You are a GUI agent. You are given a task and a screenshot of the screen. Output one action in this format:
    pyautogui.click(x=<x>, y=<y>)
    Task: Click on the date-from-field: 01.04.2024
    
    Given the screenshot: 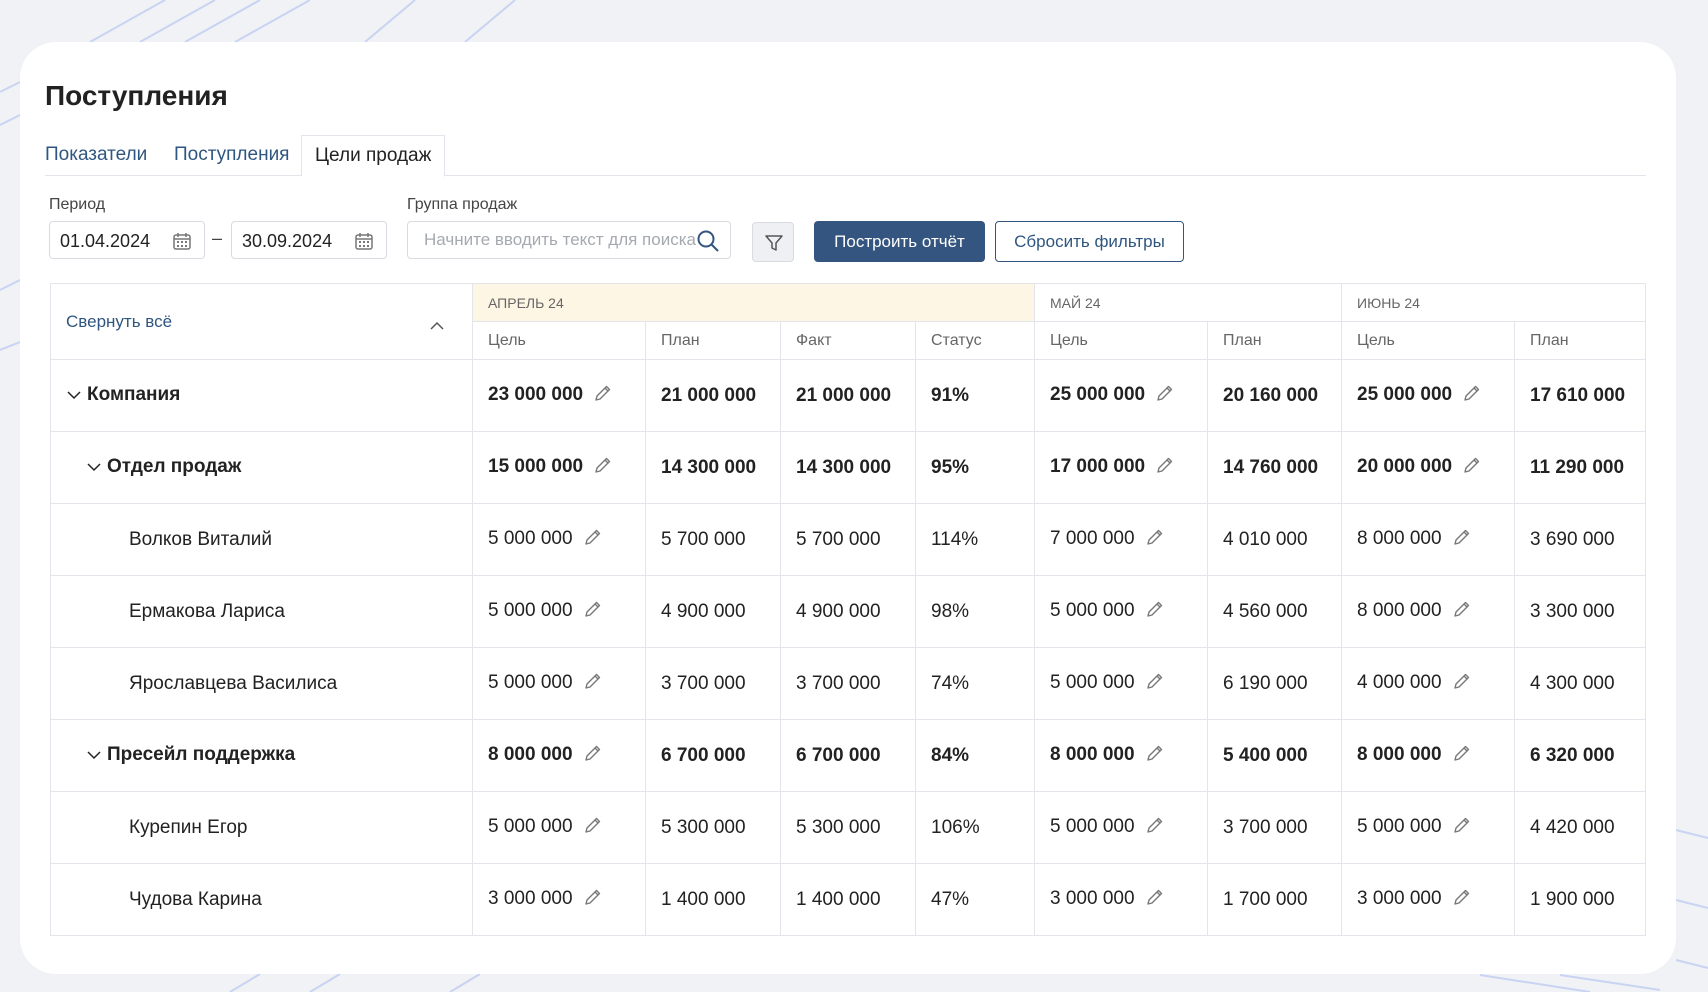 What is the action you would take?
    pyautogui.click(x=127, y=240)
    